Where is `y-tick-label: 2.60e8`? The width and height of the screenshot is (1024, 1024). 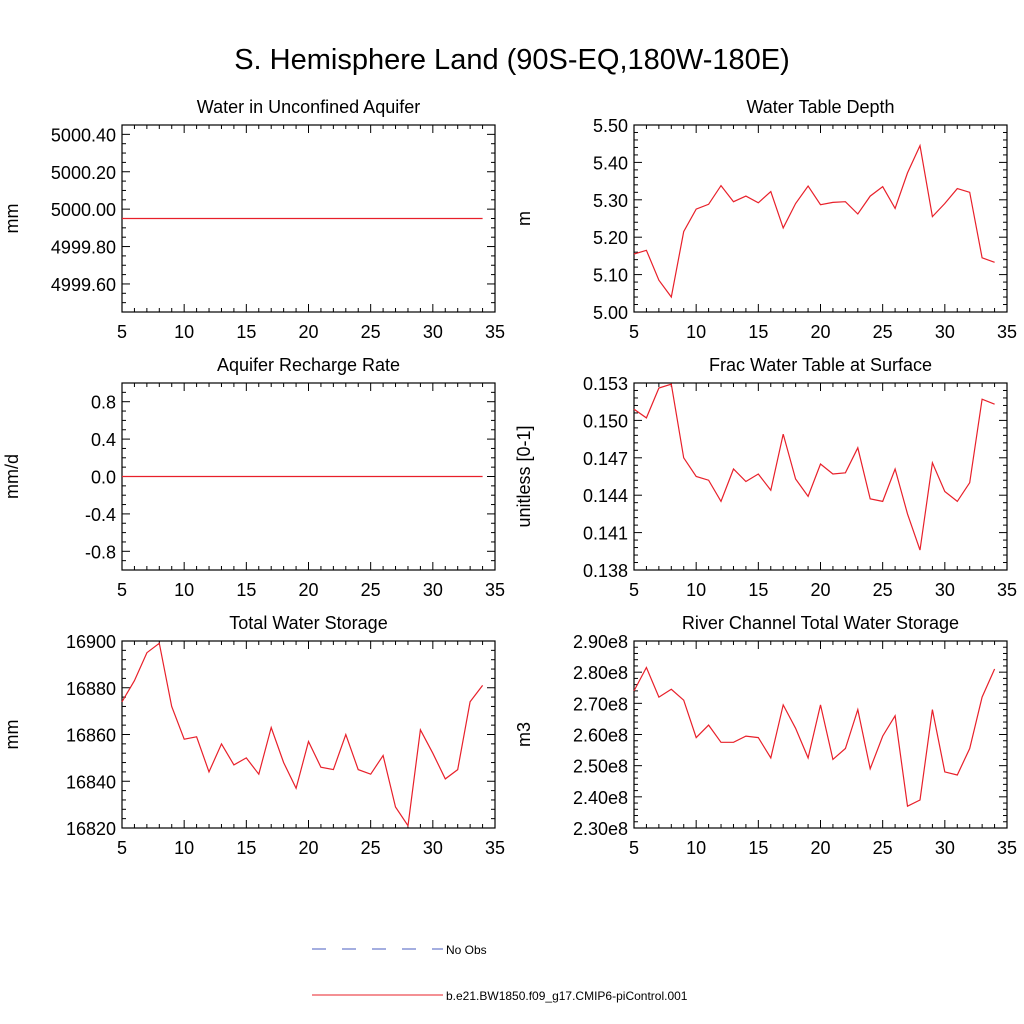 y-tick-label: 2.60e8 is located at coordinates (600, 736).